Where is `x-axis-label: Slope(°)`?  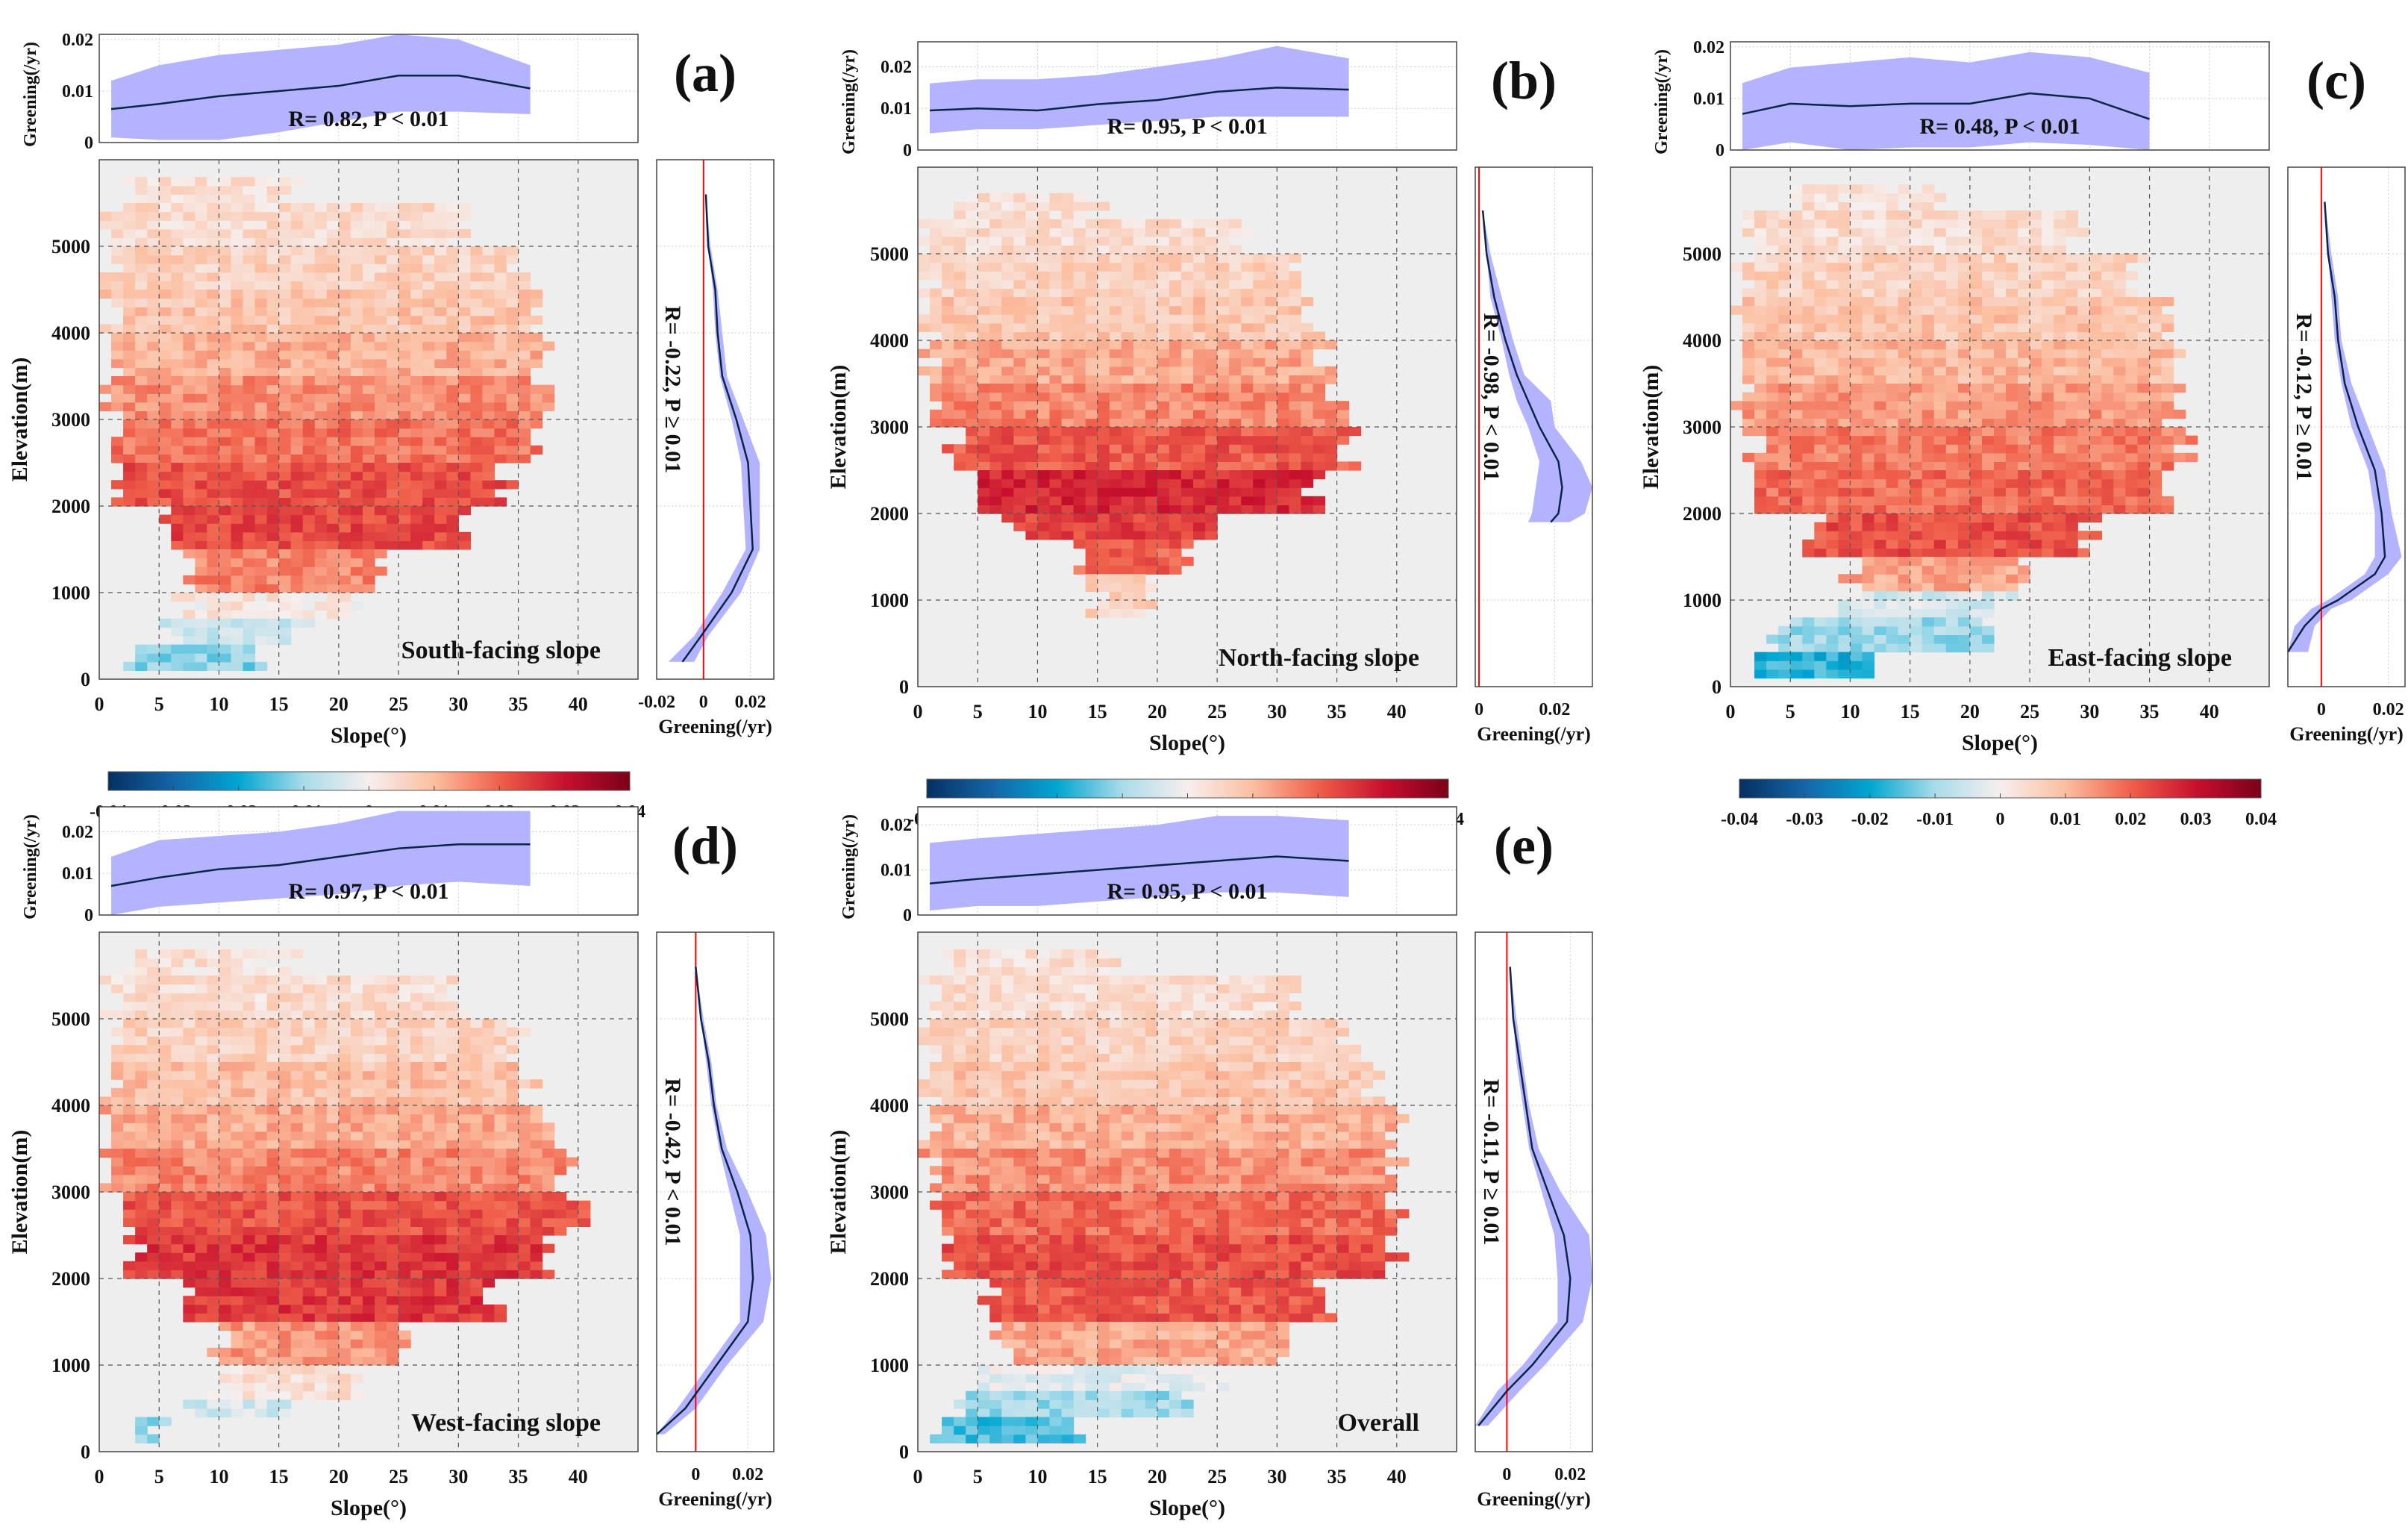 x-axis-label: Slope(°) is located at coordinates (369, 735).